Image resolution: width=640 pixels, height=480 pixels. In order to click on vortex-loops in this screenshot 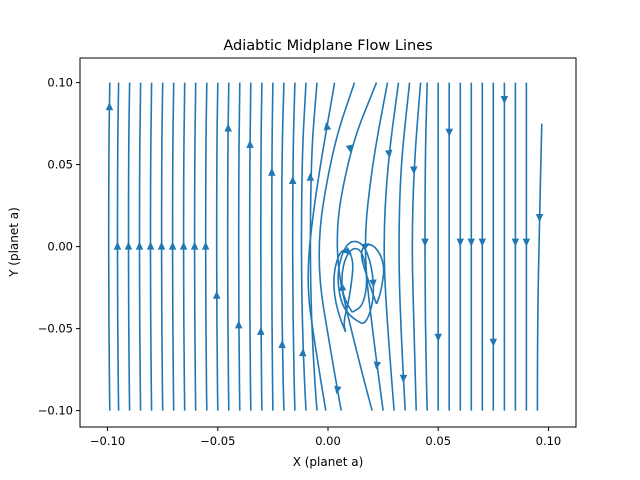, I will do `click(359, 286)`.